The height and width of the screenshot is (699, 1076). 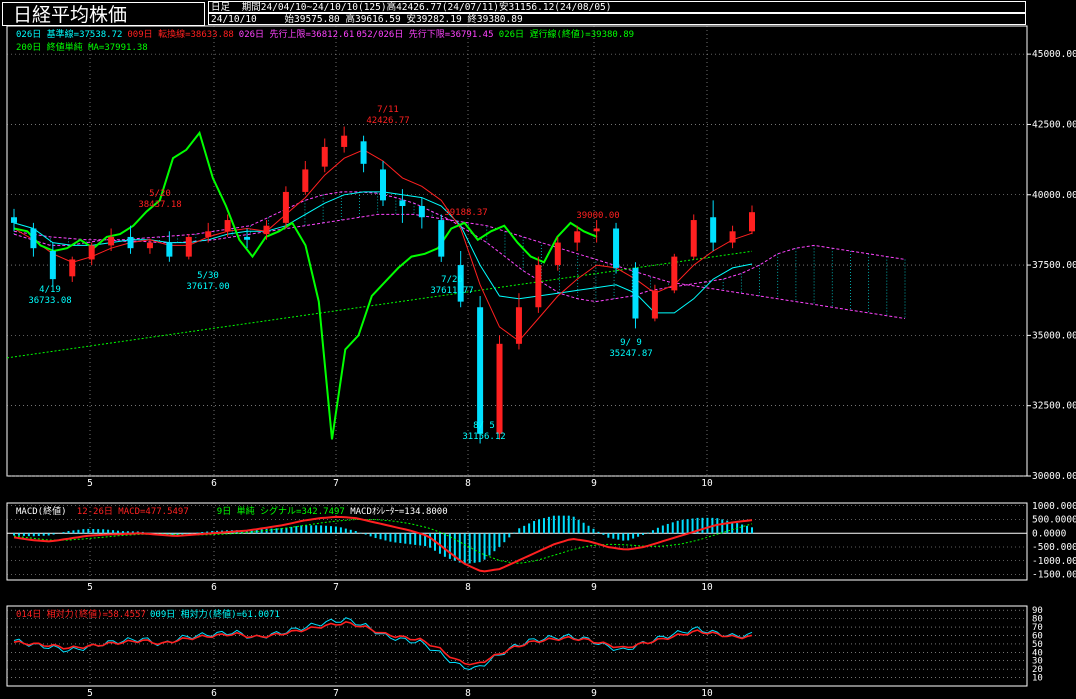 I want to click on price-annotation: 37611.77, so click(x=451, y=291).